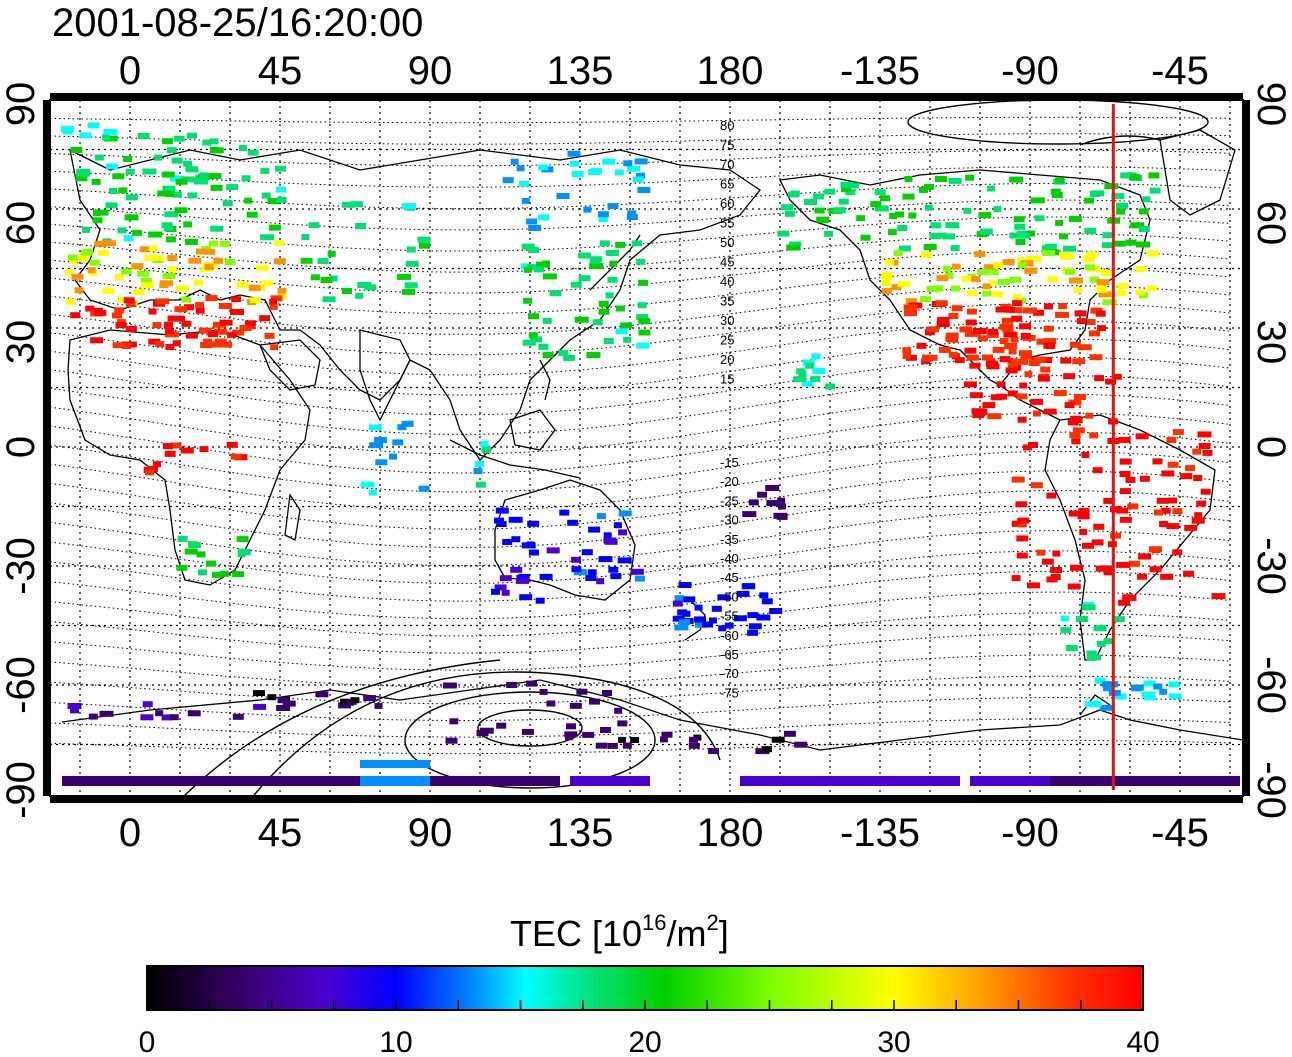 This screenshot has height=1057, width=1292. I want to click on tec-band, so click(395, 764).